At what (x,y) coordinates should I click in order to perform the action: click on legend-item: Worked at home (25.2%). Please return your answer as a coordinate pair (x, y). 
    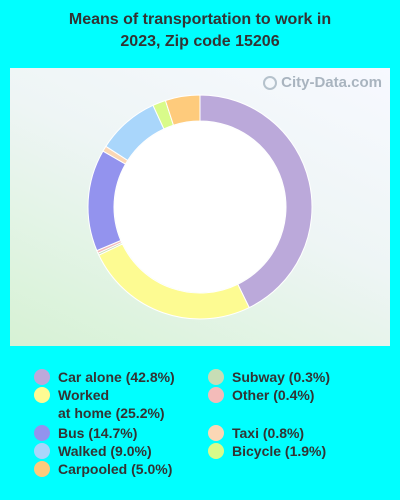
    Looking at the image, I should click on (99, 404).